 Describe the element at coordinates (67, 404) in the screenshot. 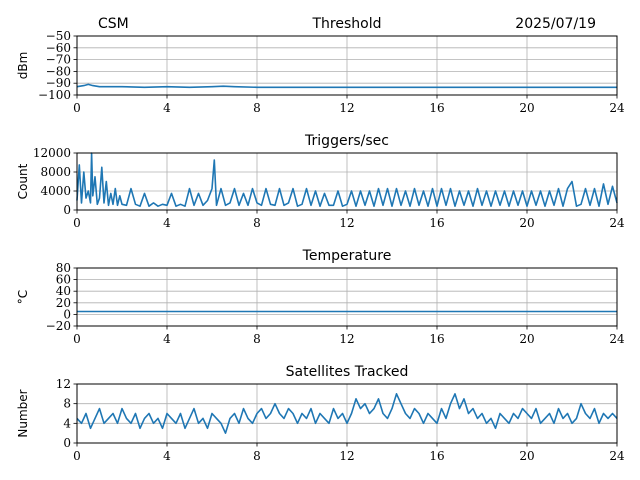

I see `y-tick-label: 8` at that location.